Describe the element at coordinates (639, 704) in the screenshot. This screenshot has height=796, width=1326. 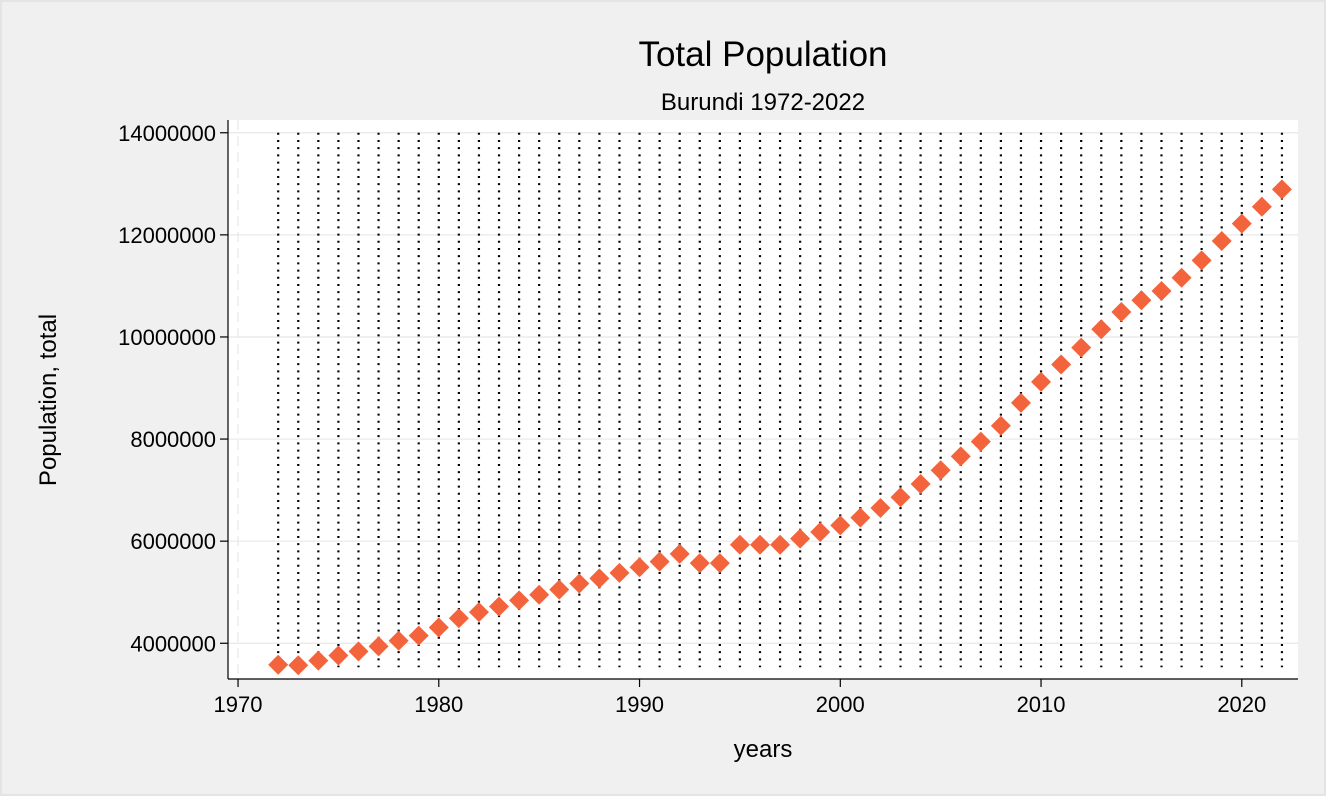
I see `x-tick-label: 1990` at that location.